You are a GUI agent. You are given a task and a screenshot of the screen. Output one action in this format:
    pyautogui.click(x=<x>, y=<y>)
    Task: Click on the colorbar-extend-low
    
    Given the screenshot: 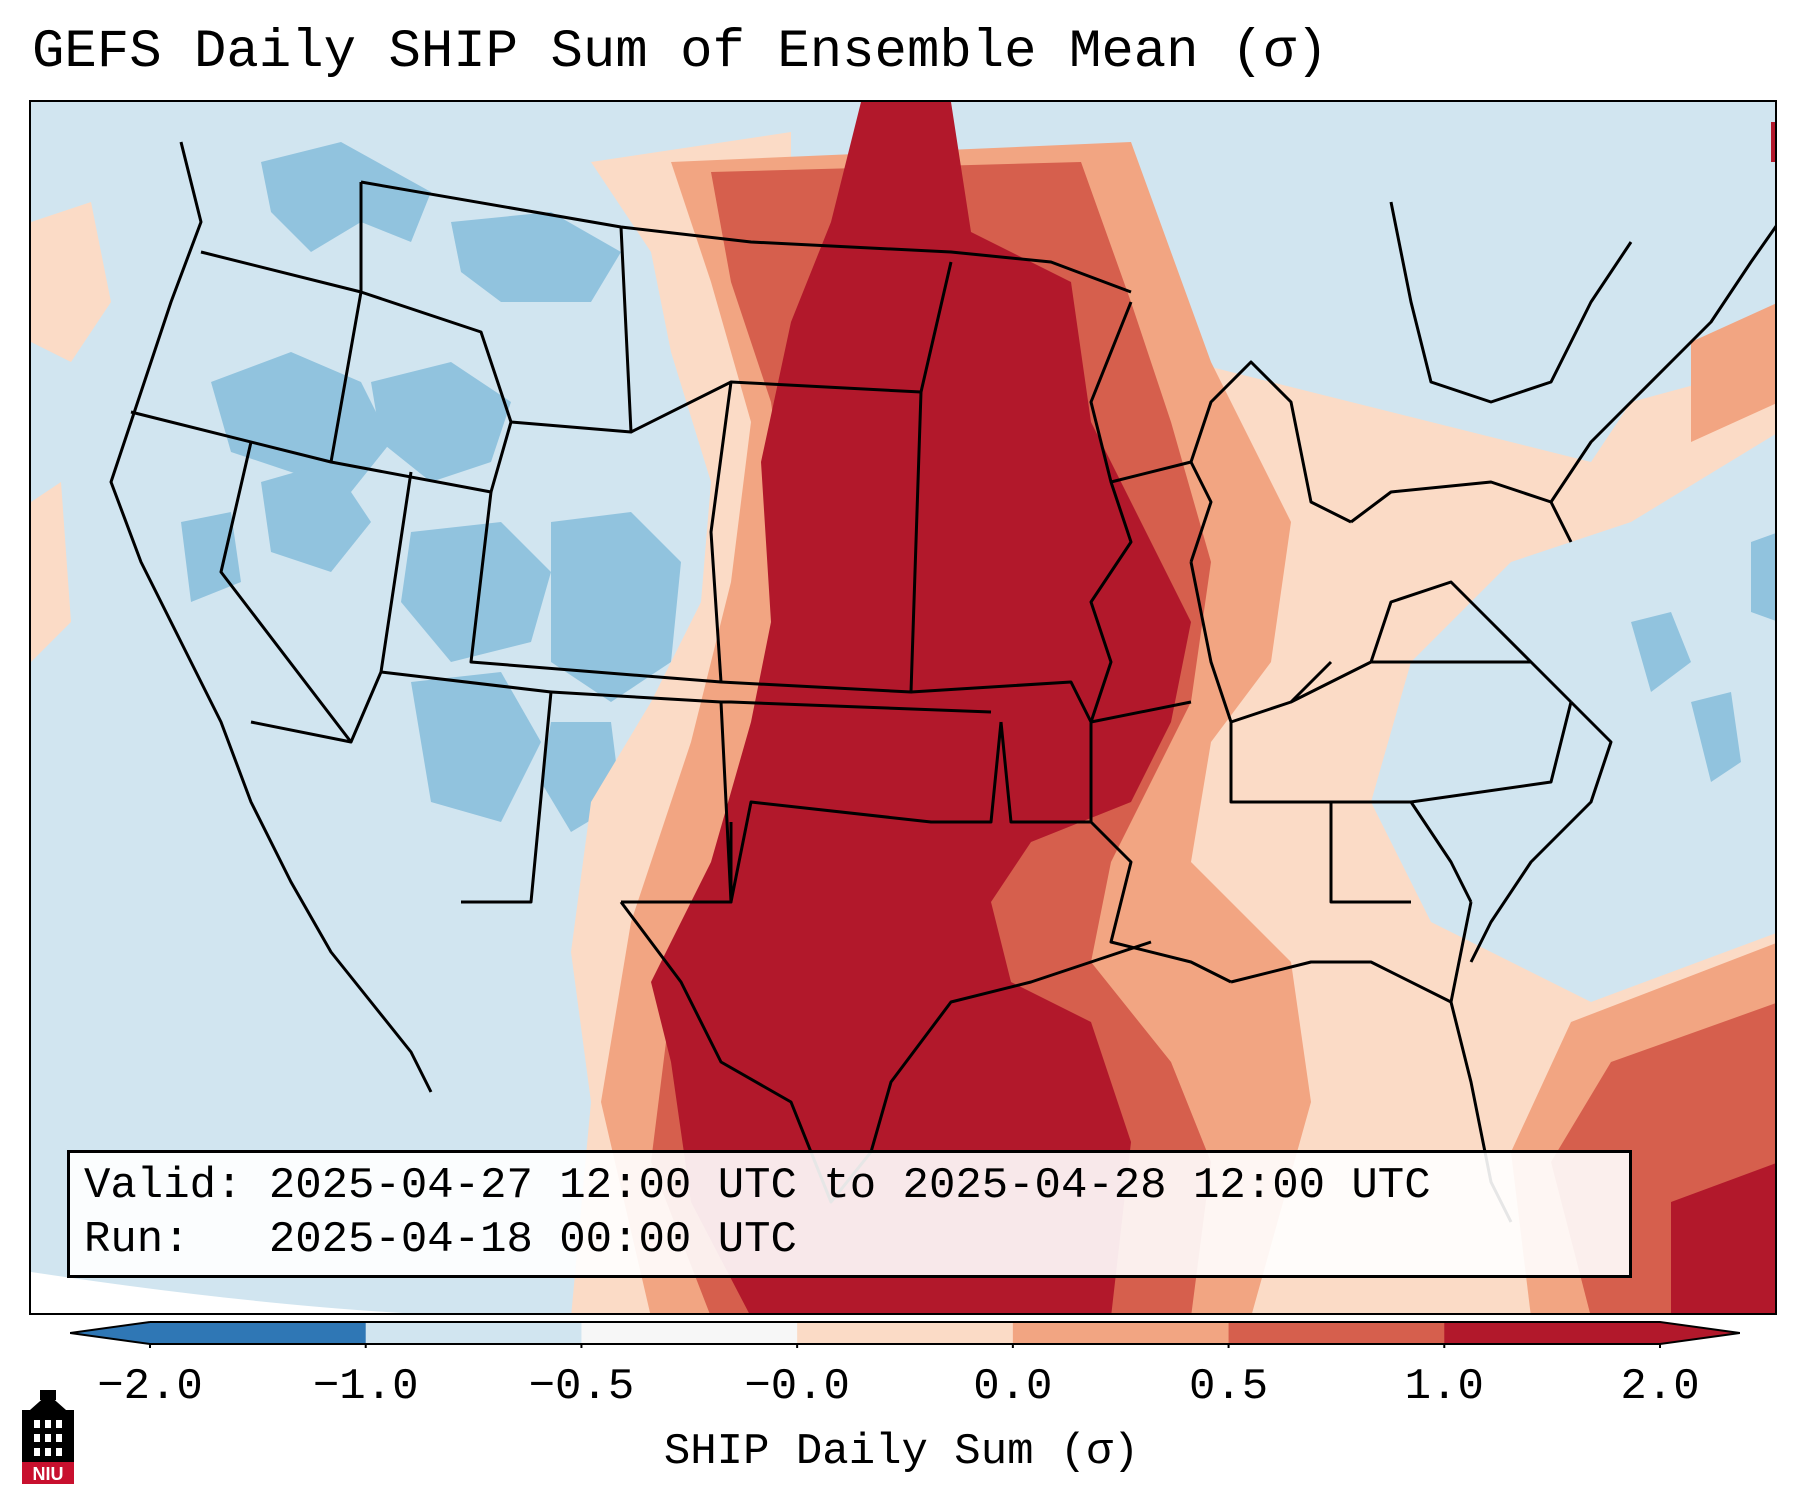 What is the action you would take?
    pyautogui.click(x=110, y=1333)
    